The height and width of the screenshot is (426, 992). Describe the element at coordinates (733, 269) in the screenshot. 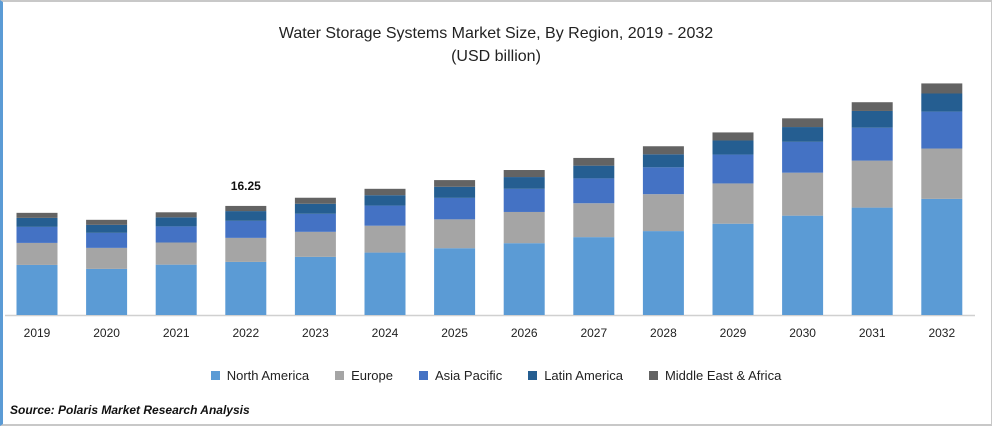

I see `bar-segment-2029-north-america` at that location.